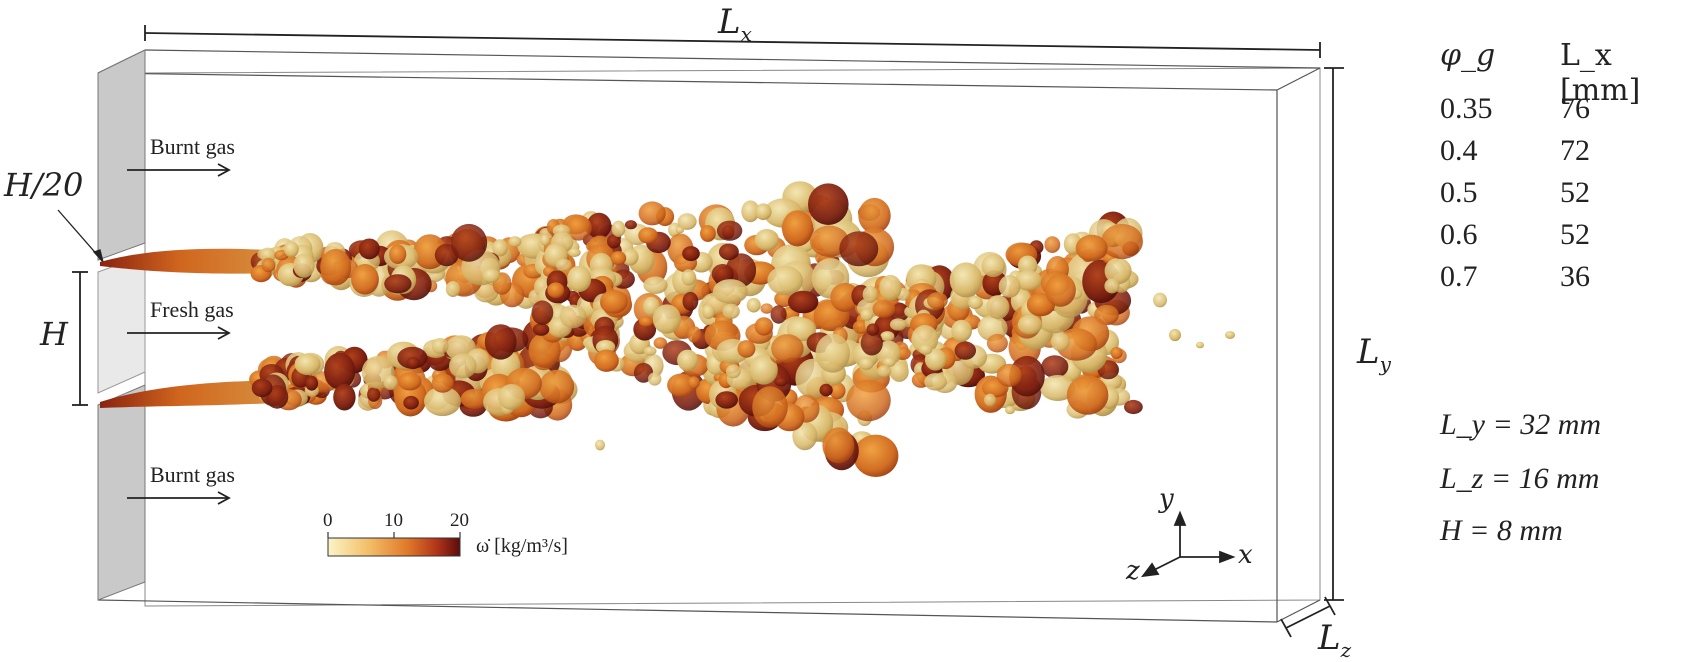  Describe the element at coordinates (192, 309) in the screenshot. I see `fresh-gas-label: Fresh gas` at that location.